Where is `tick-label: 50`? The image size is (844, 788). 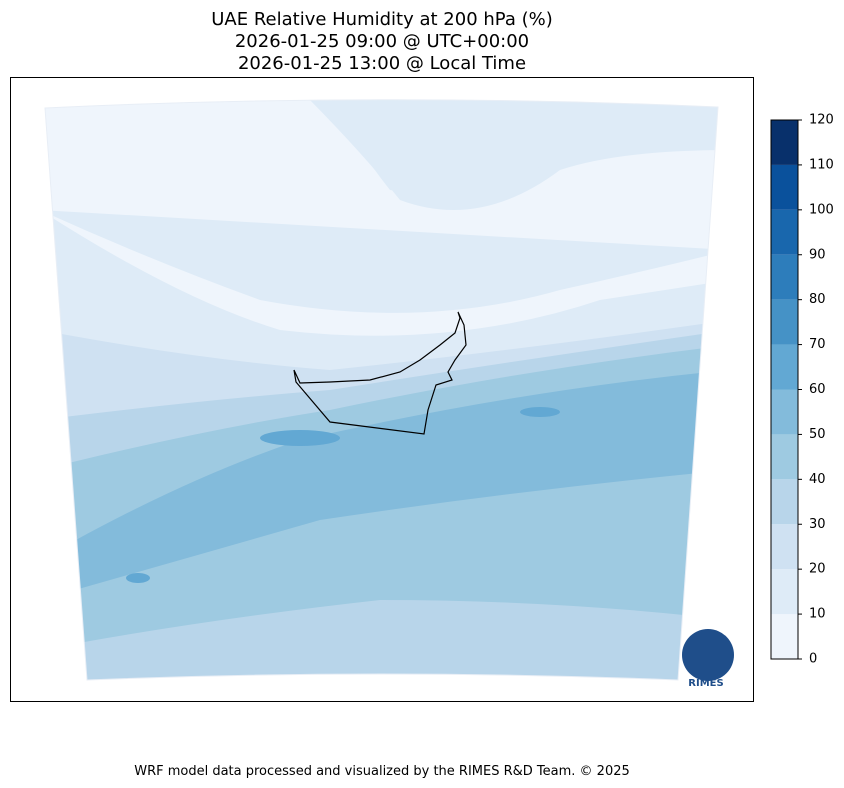
tick-label: 50 is located at coordinates (817, 434).